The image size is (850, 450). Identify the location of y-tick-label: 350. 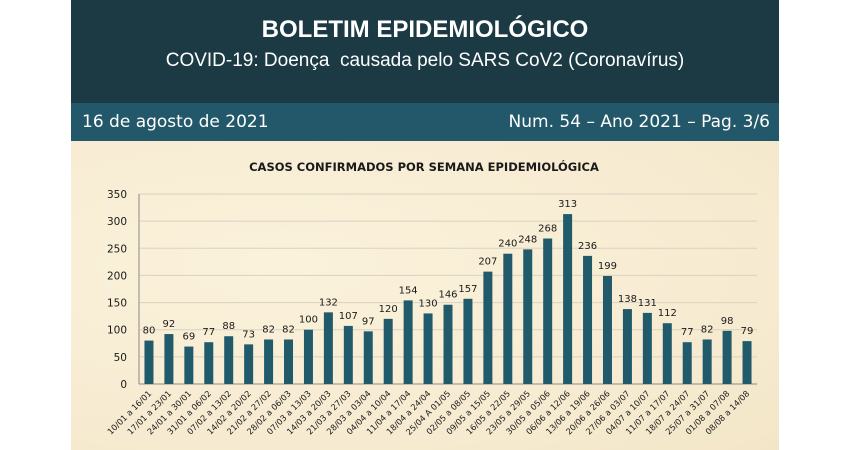
(117, 195).